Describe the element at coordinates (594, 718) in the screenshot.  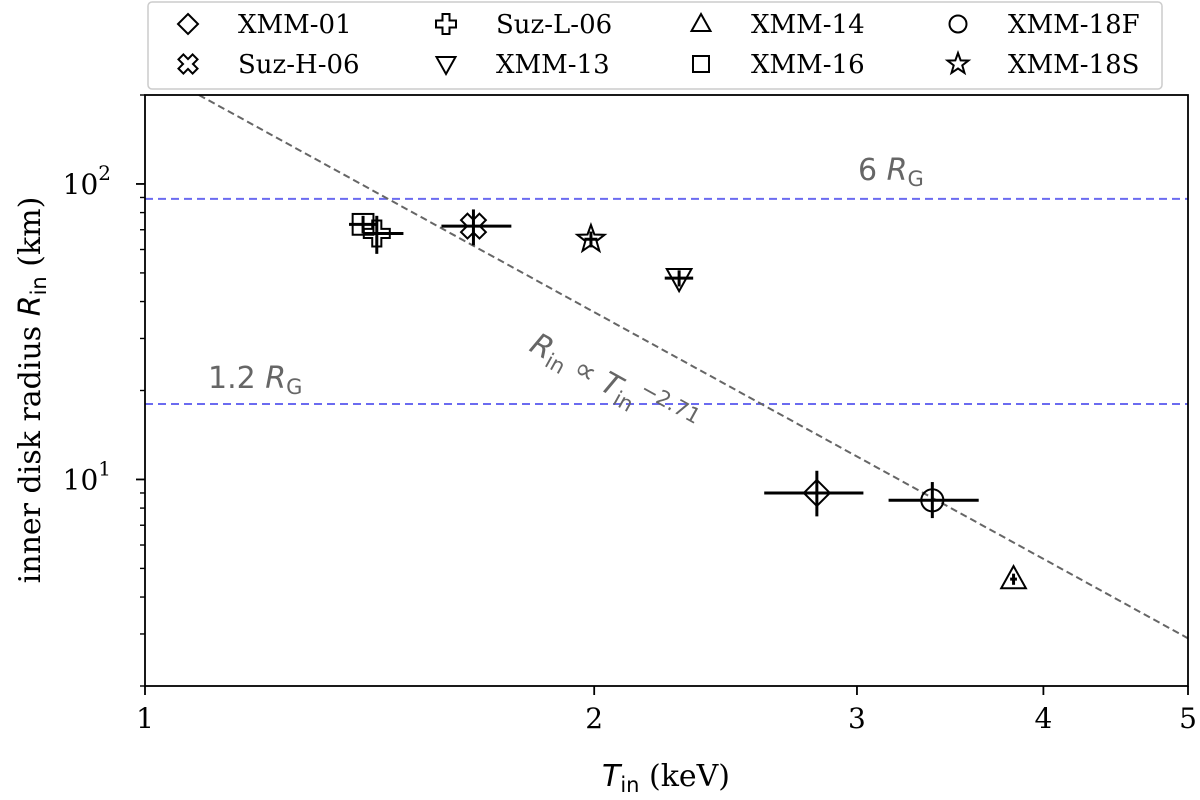
I see `x-tick-label: 2` at that location.